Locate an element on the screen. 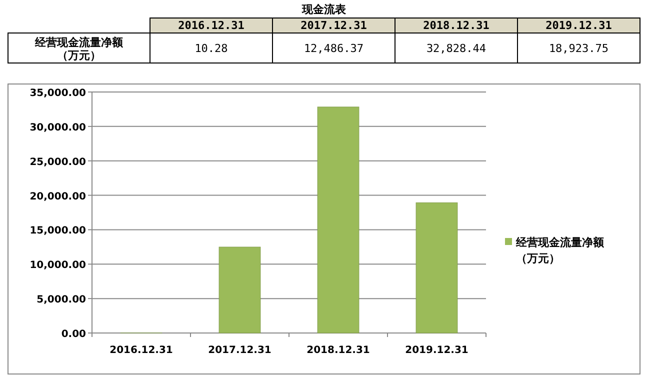 This screenshot has width=646, height=379. y-tick-label: 30,000.00 is located at coordinates (58, 128).